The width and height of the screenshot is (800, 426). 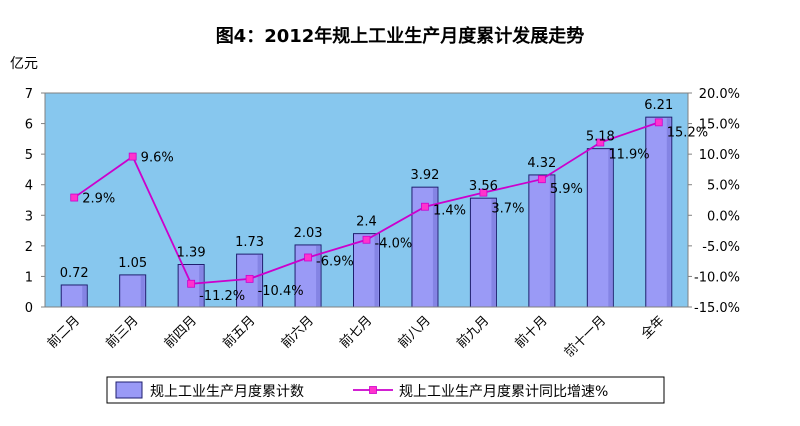 What do you see at coordinates (249, 242) in the screenshot?
I see `bar-value-label-3: 1.73` at bounding box center [249, 242].